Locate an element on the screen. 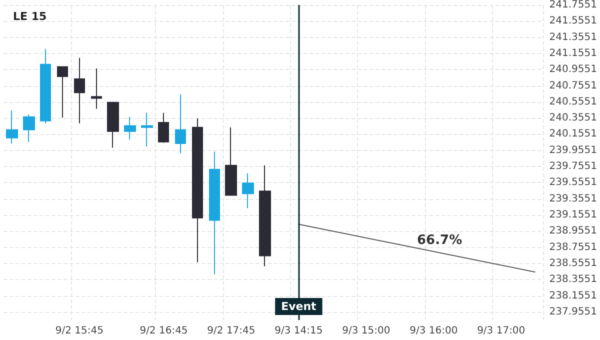 Image resolution: width=600 pixels, height=340 pixels. y-tick-label: 238.3551 is located at coordinates (573, 280).